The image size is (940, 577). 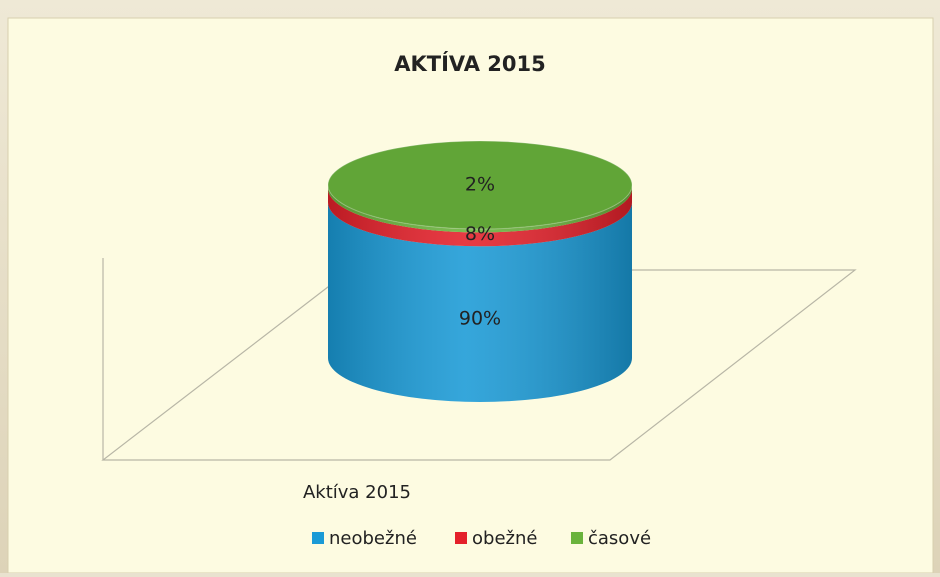 I want to click on legend-label: obežné, so click(x=504, y=538).